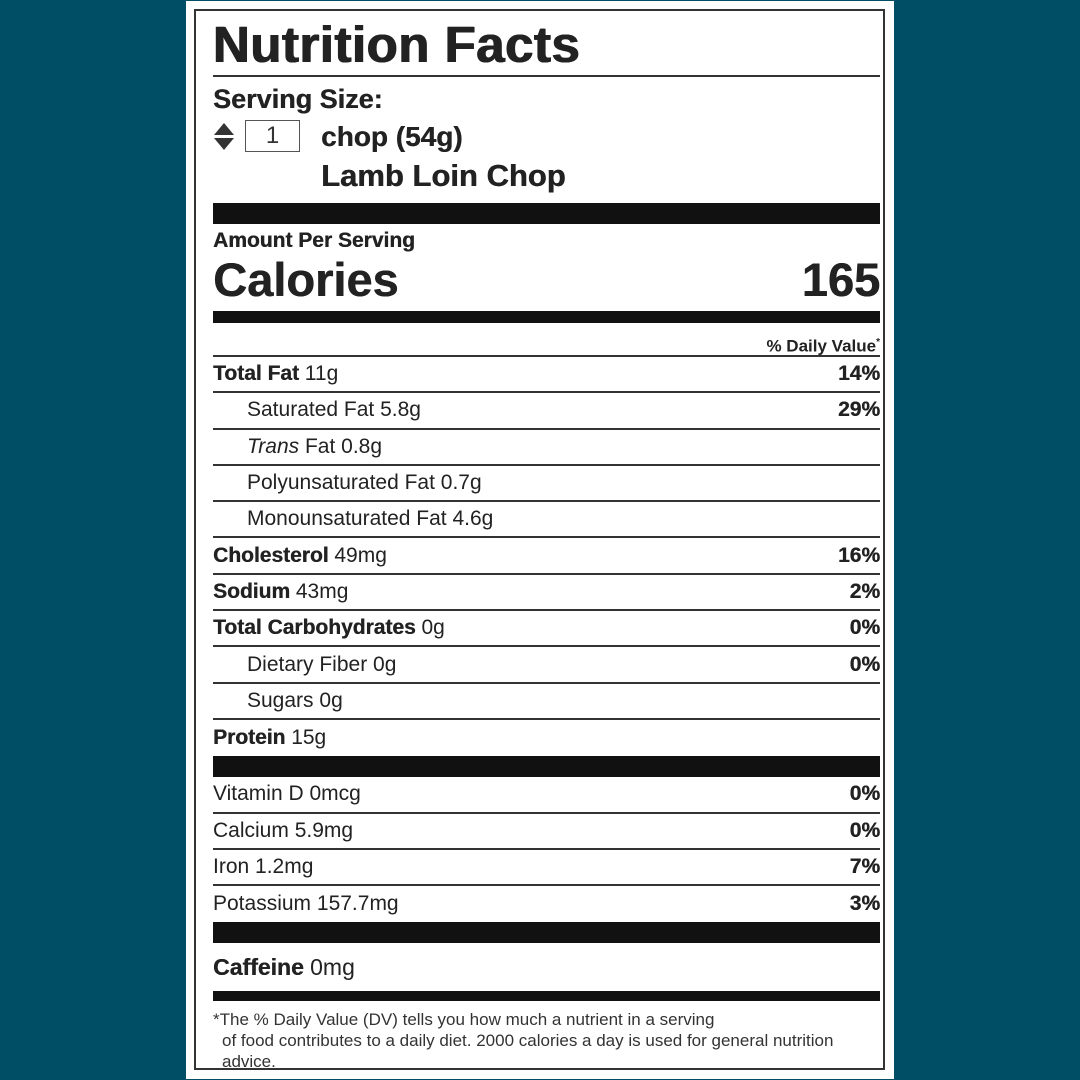  What do you see at coordinates (546, 46) in the screenshot?
I see `label-title: Nutrition Facts` at bounding box center [546, 46].